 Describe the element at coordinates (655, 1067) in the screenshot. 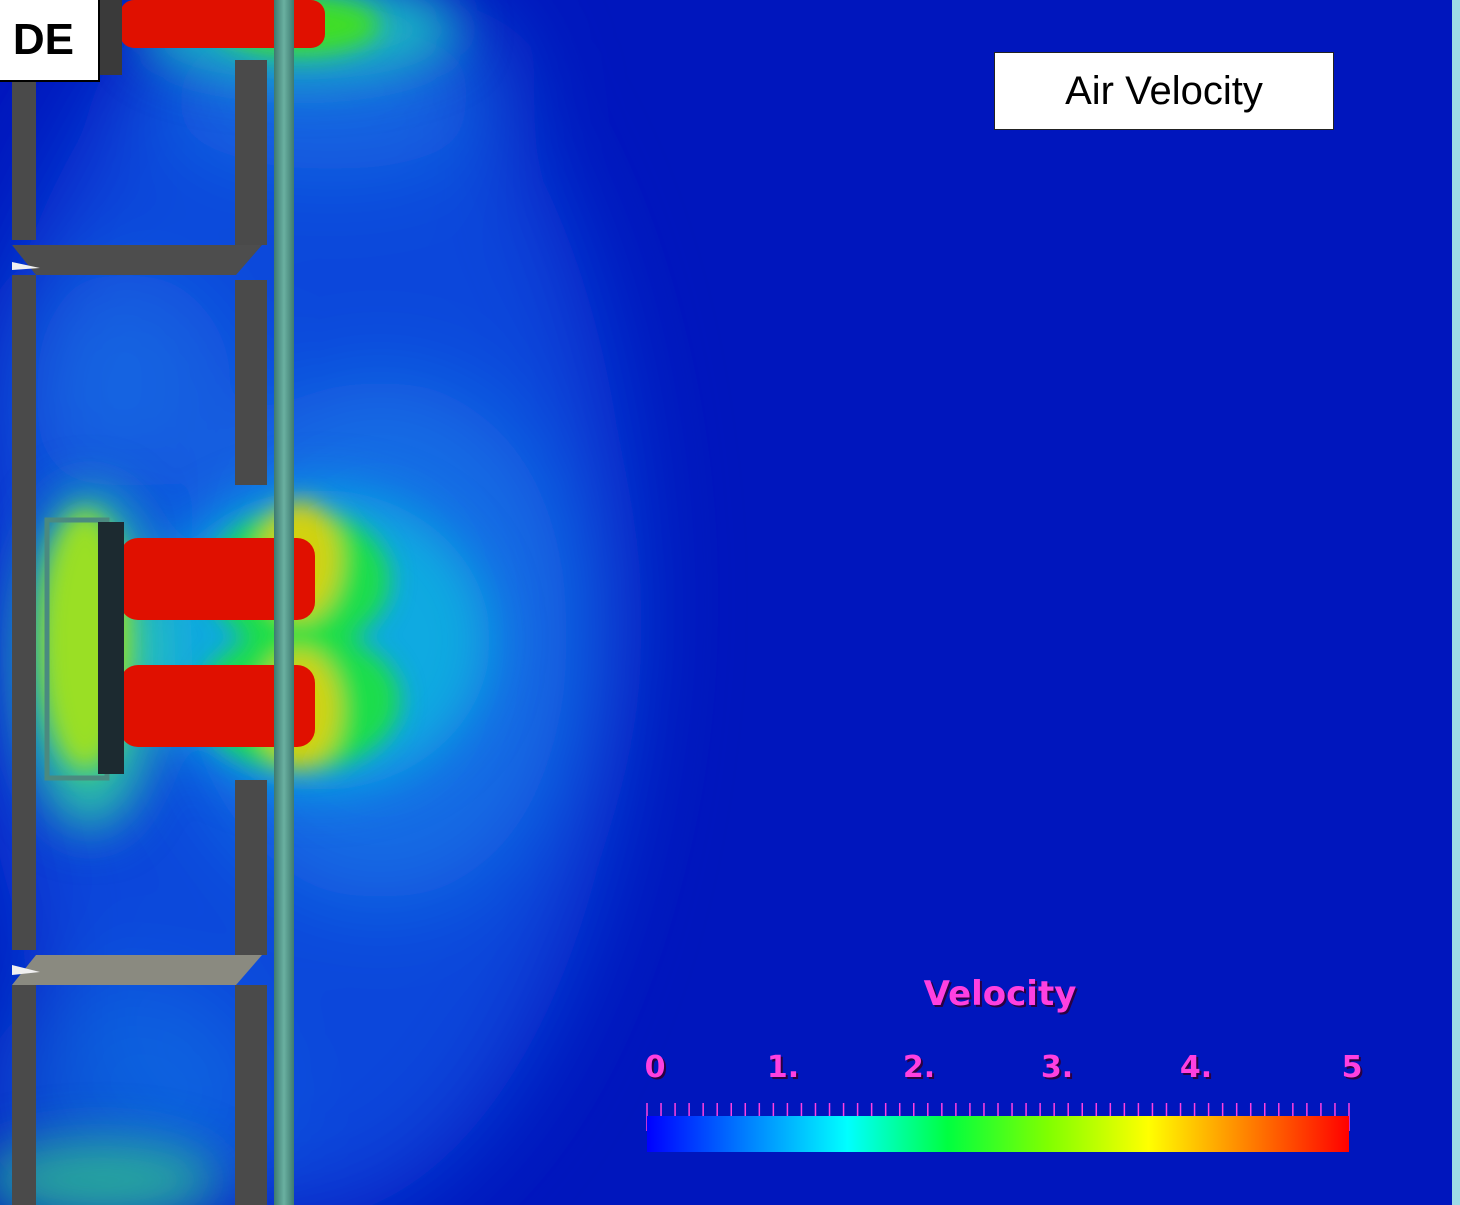

I see `legend-tick-label-0: 0` at that location.